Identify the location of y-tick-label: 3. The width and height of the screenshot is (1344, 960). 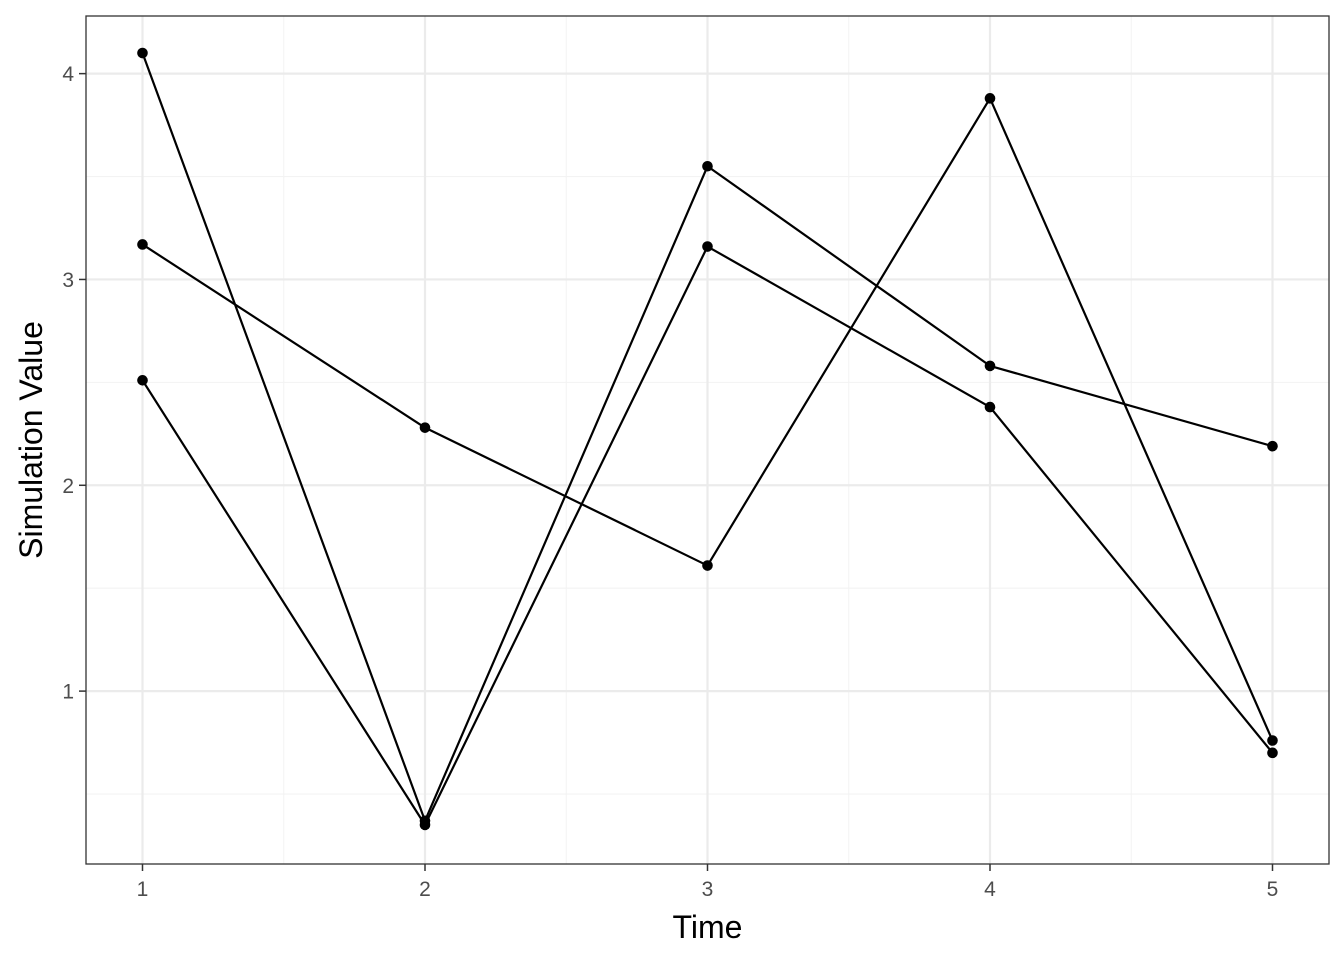
(68, 280).